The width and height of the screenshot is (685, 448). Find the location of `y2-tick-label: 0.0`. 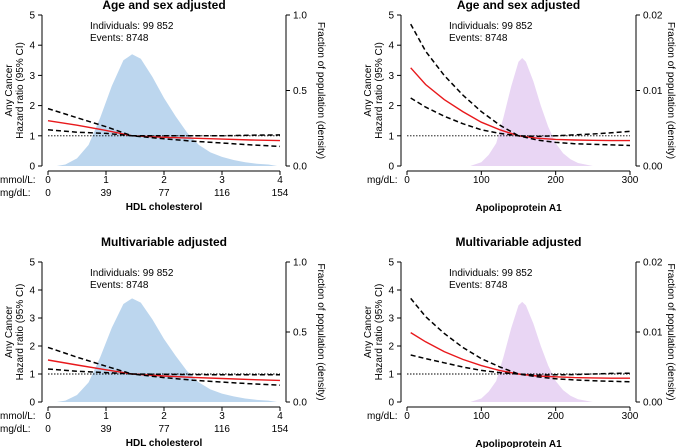

y2-tick-label: 0.0 is located at coordinates (300, 403).